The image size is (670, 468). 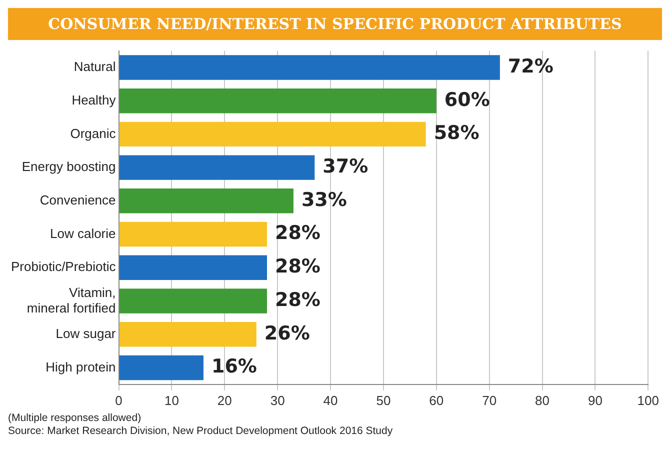 What do you see at coordinates (201, 431) in the screenshot?
I see `source-note: Source: Market Research Division, New Product Development Outlook 2016 Study` at bounding box center [201, 431].